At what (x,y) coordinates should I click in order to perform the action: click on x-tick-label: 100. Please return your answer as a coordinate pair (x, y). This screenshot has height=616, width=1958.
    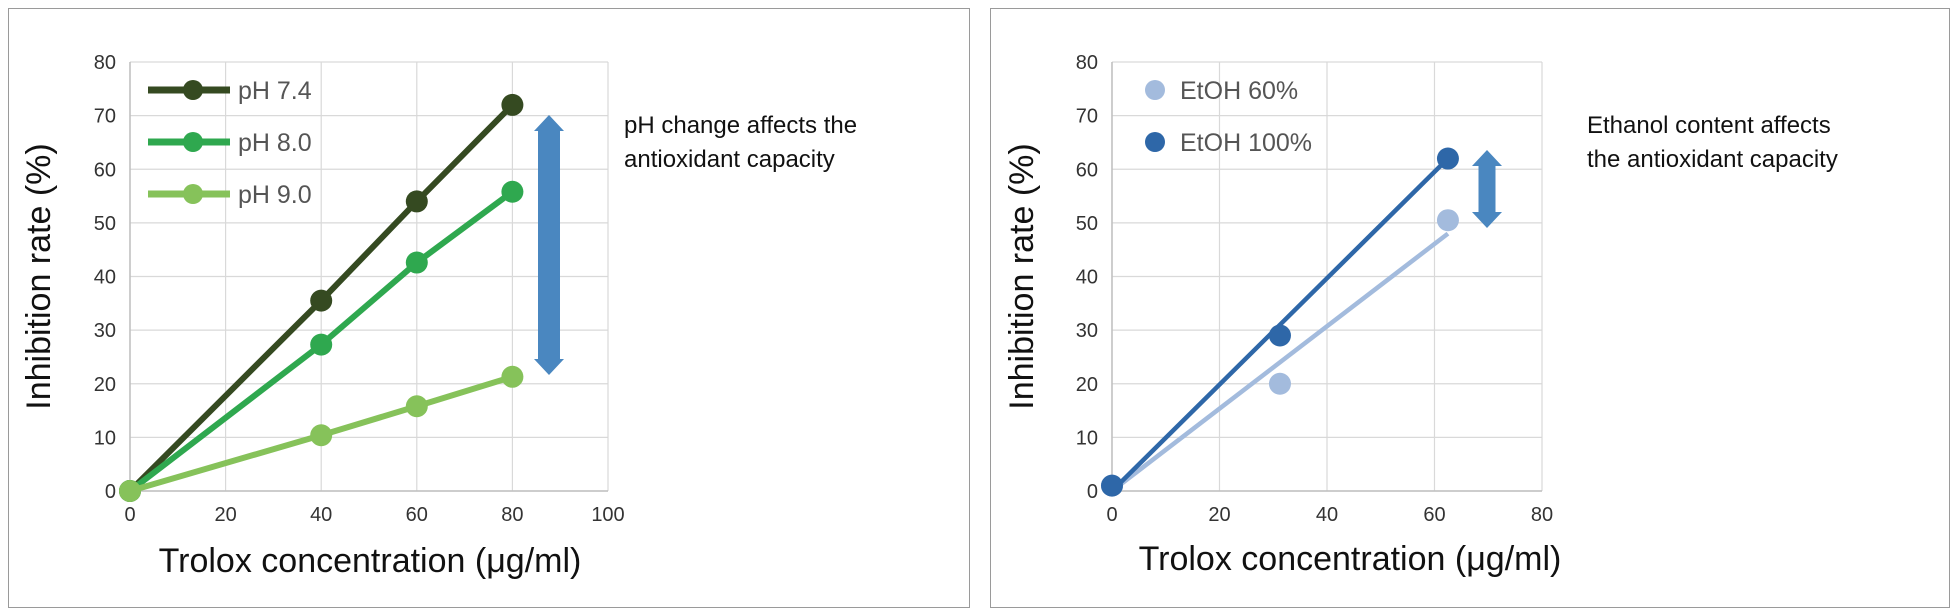
    Looking at the image, I should click on (607, 515).